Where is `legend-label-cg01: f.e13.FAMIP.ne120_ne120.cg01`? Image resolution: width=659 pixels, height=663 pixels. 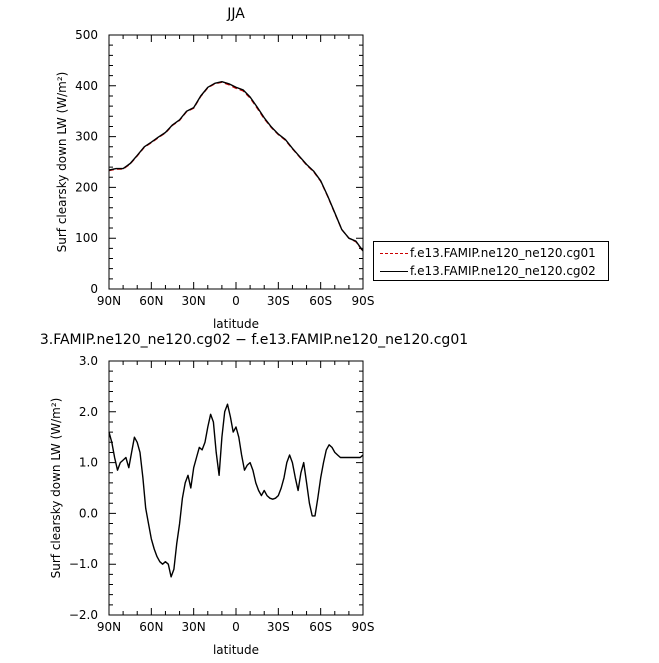 legend-label-cg01: f.e13.FAMIP.ne120_ne120.cg01 is located at coordinates (503, 253).